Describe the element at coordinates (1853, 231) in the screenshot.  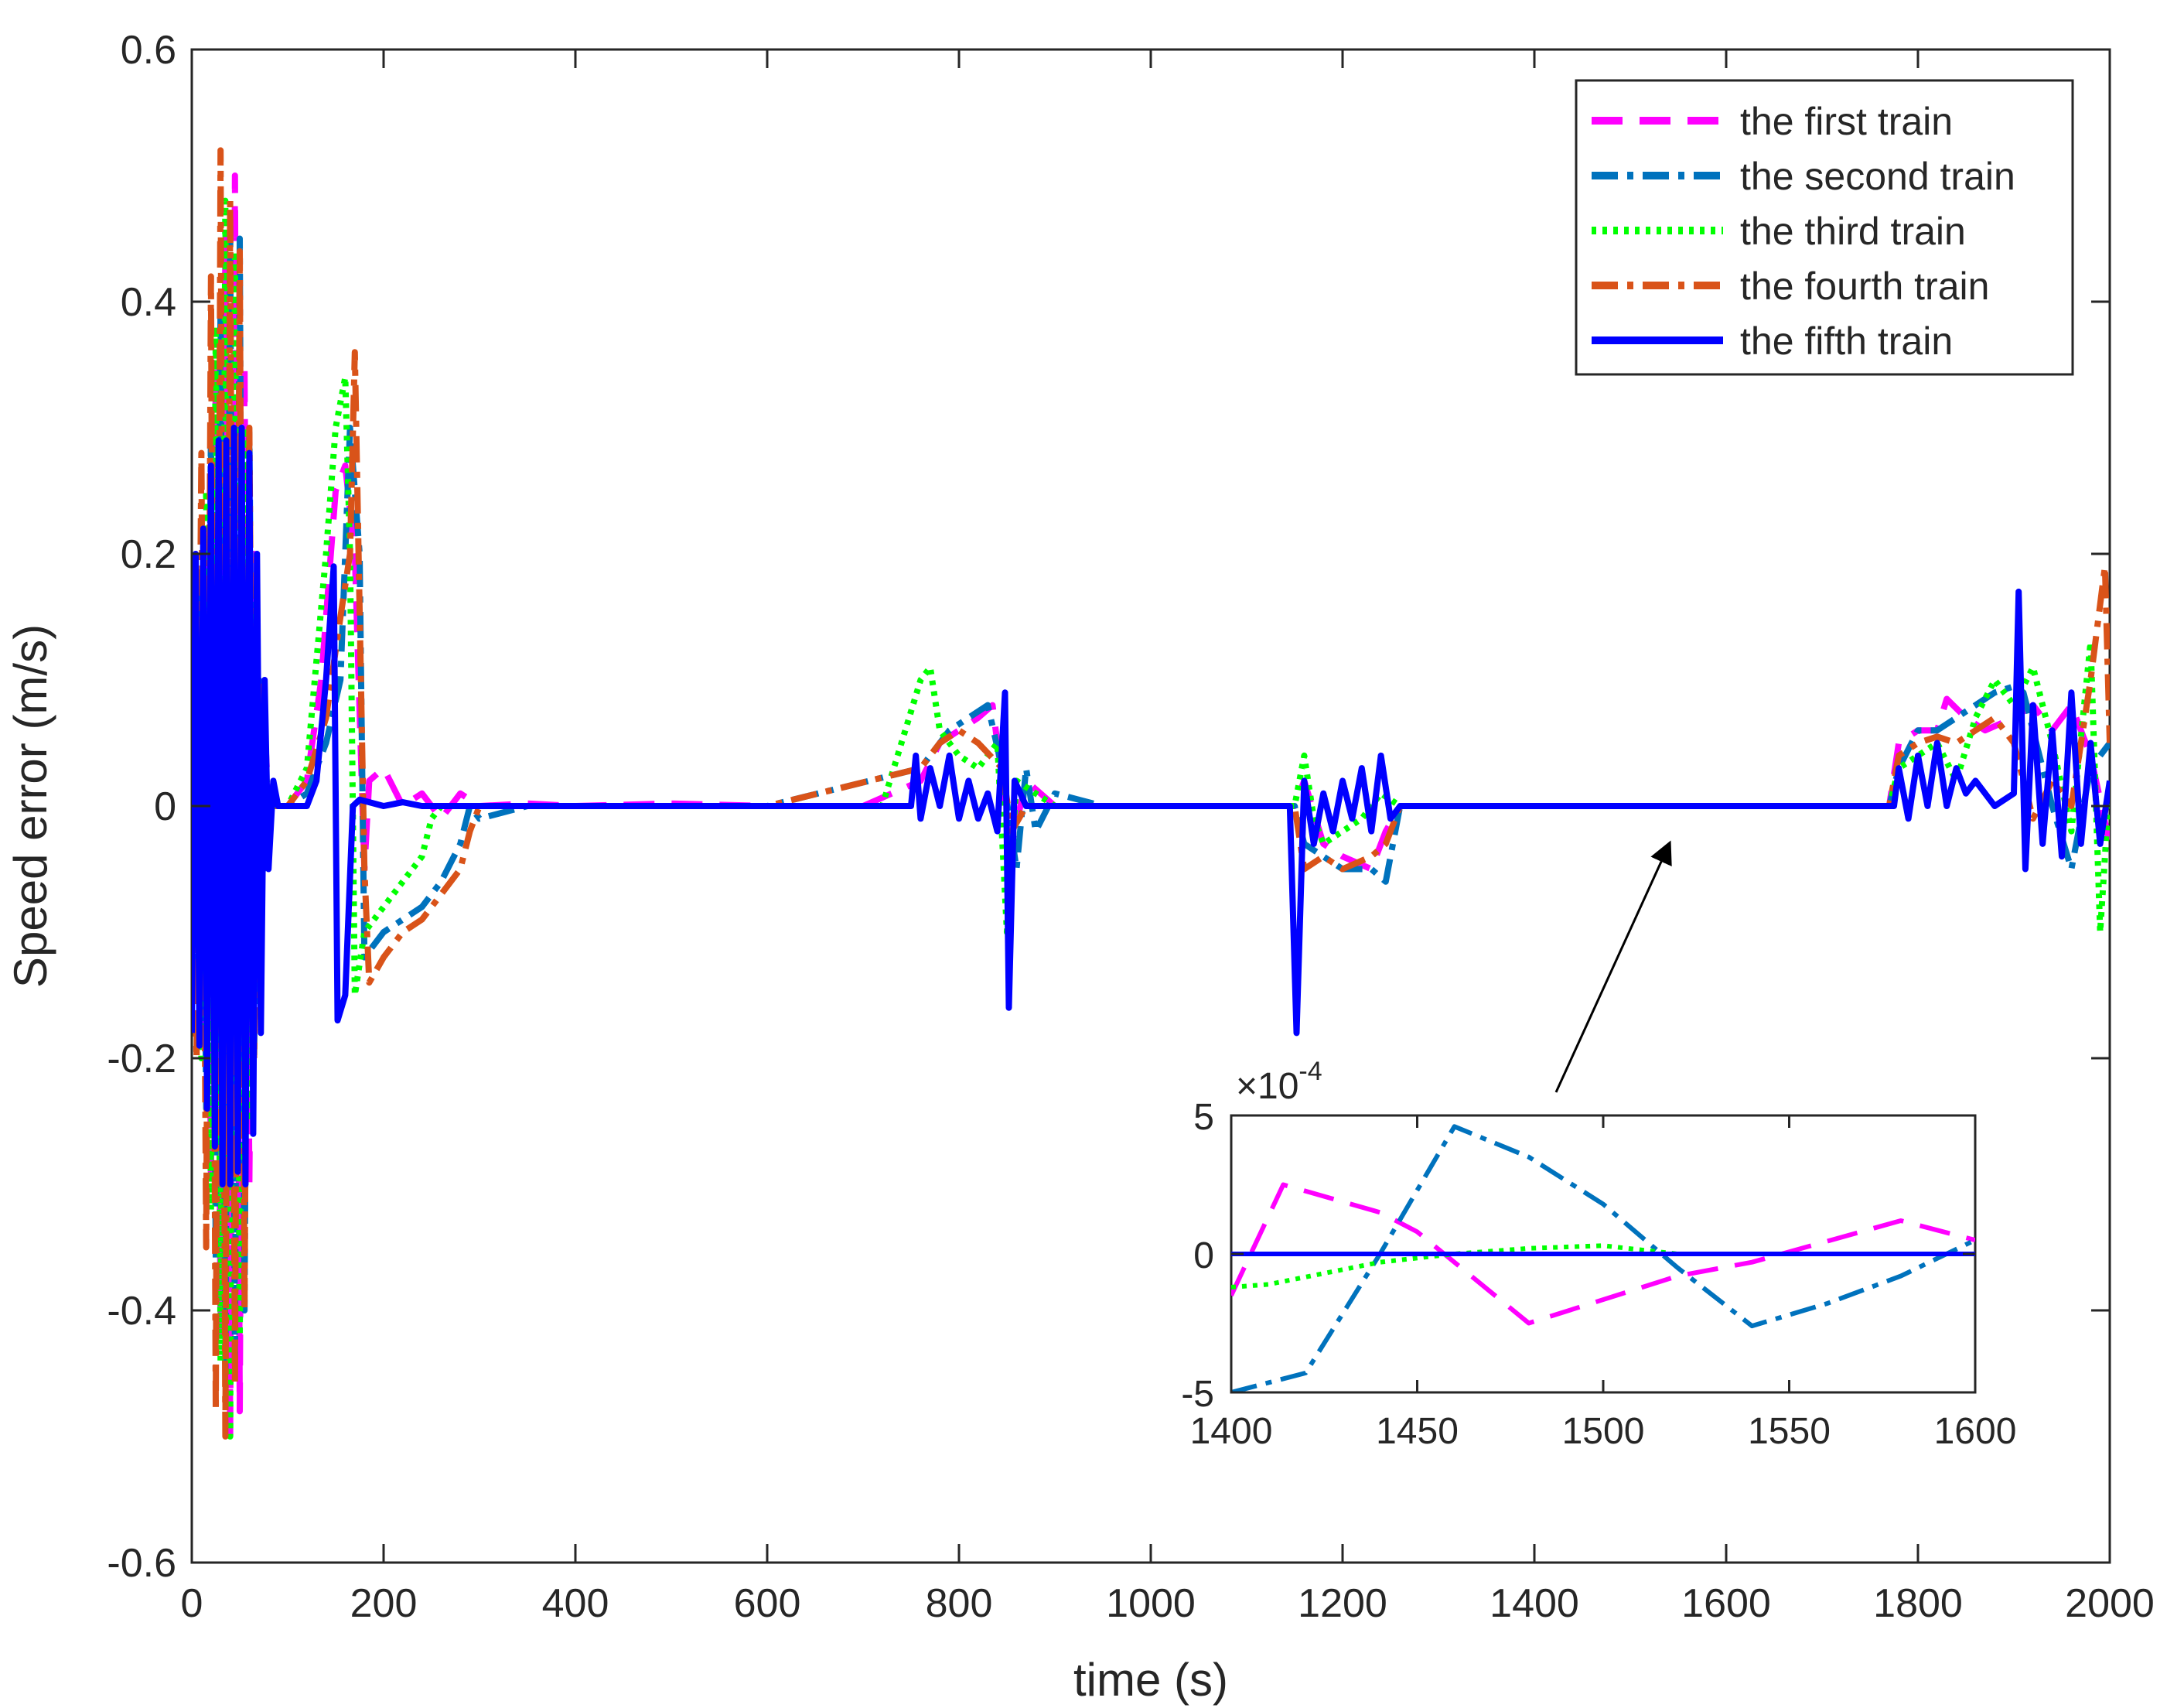
I see `legend-label-third: the third train` at that location.